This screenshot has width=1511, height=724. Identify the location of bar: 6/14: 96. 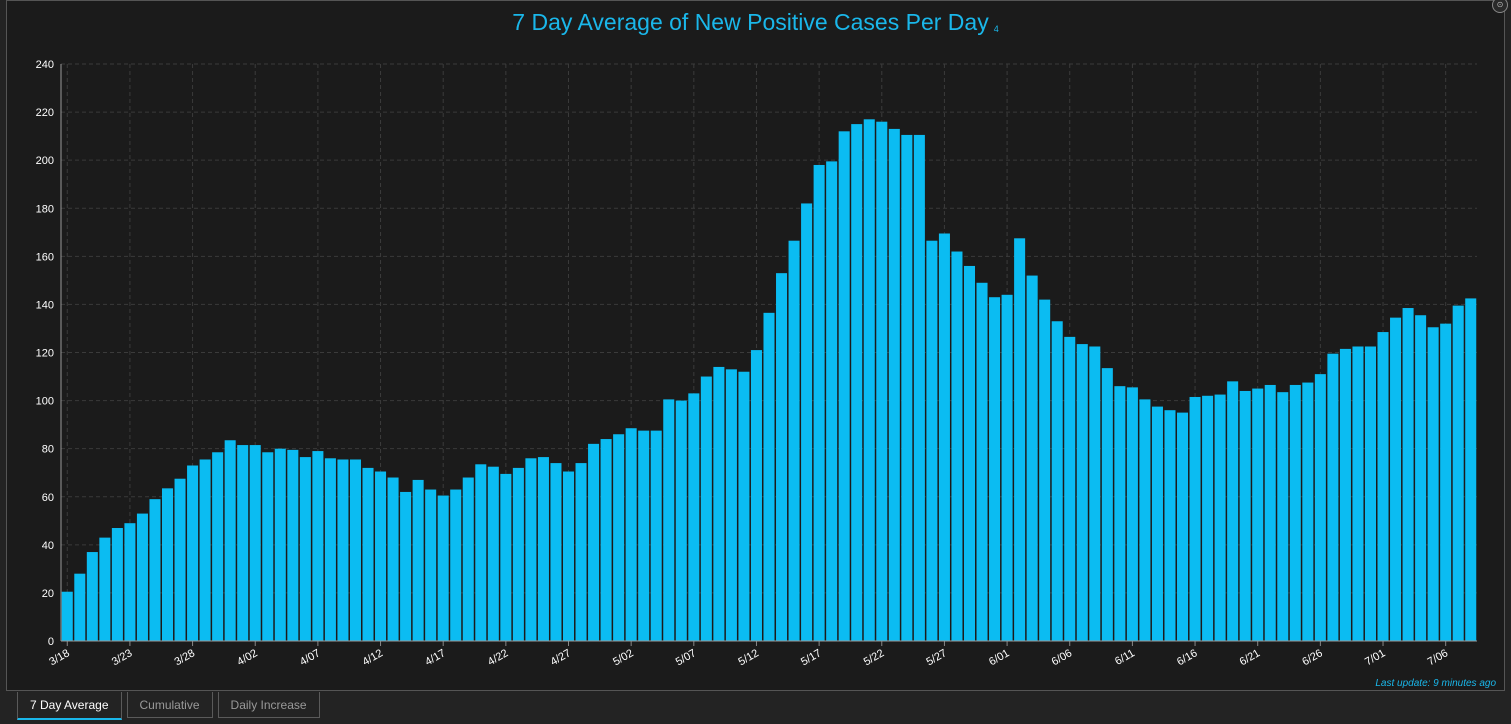
(1170, 525).